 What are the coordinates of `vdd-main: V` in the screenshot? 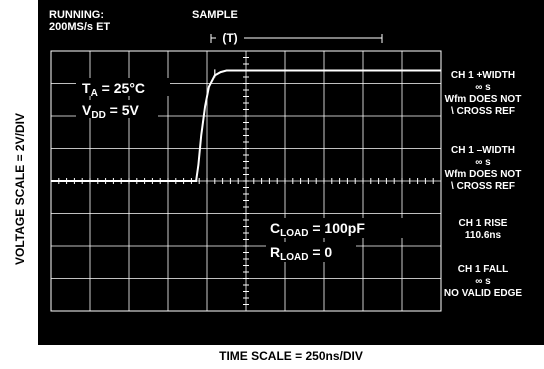 It's located at (87, 110).